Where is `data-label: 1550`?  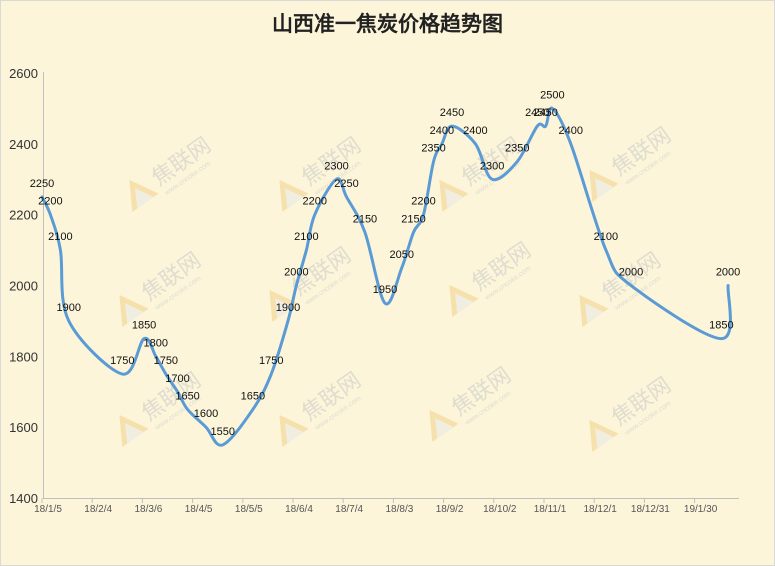
data-label: 1550 is located at coordinates (222, 432).